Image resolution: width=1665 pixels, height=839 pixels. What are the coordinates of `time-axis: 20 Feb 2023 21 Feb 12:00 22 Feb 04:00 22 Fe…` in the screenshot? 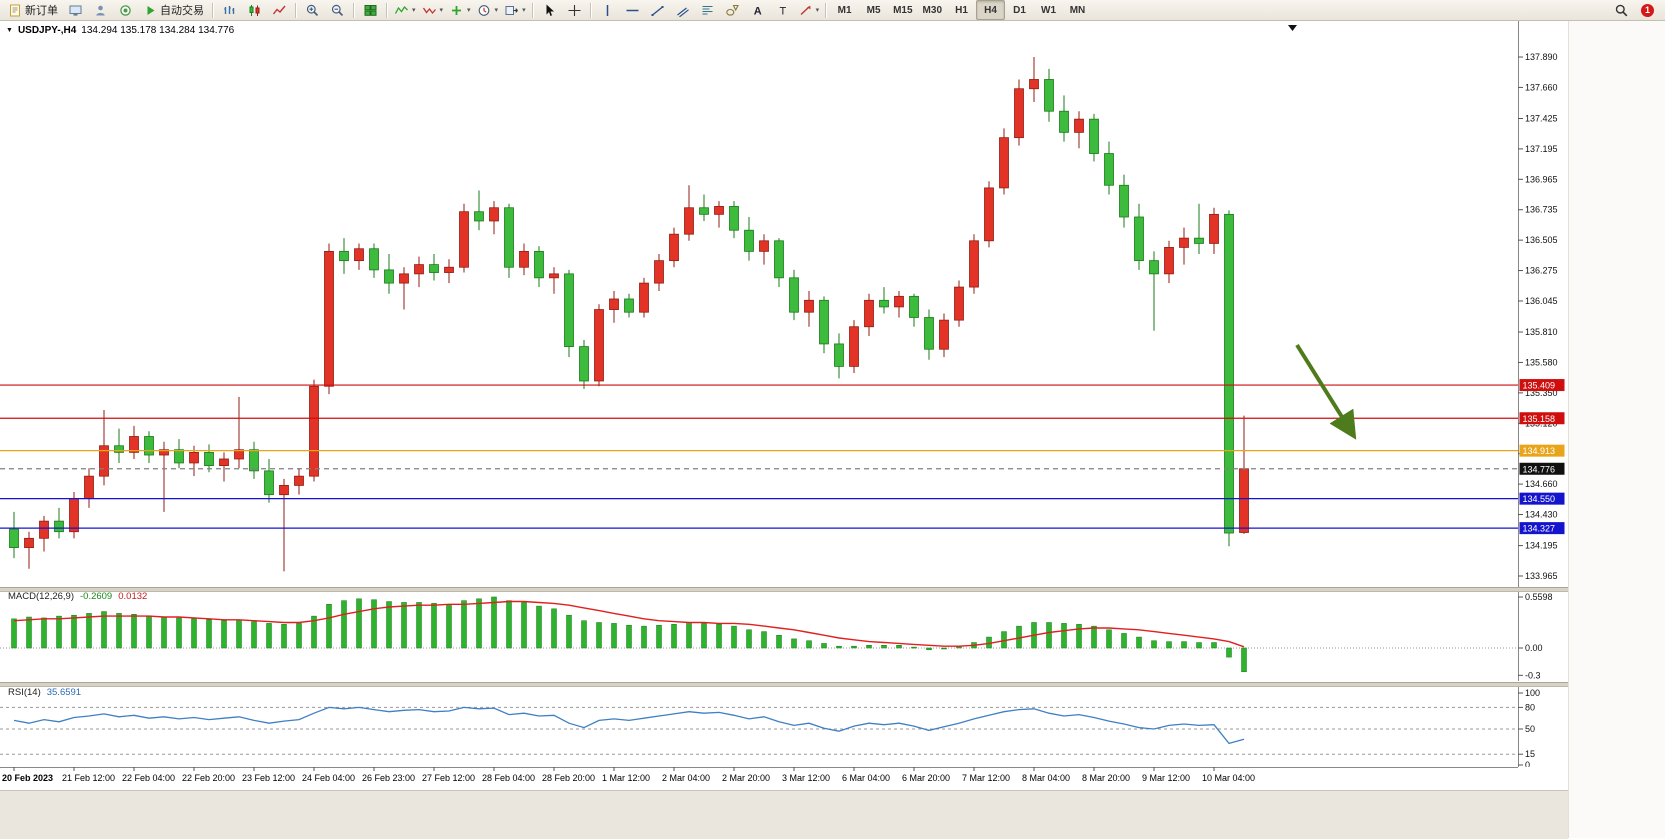 It's located at (784, 778).